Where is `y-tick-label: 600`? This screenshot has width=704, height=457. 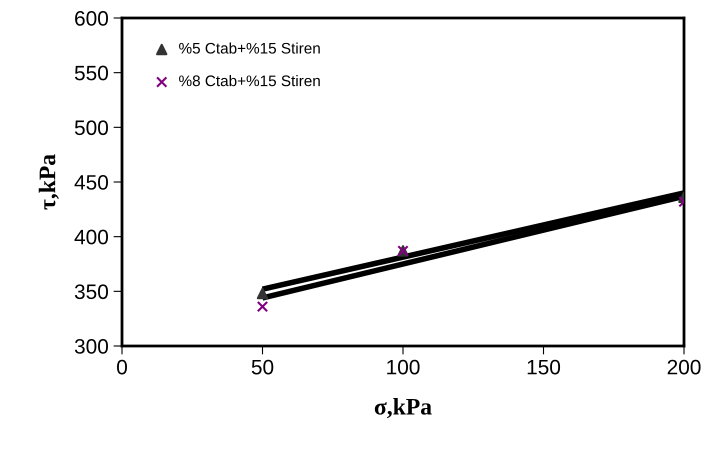
y-tick-label: 600 is located at coordinates (91, 18).